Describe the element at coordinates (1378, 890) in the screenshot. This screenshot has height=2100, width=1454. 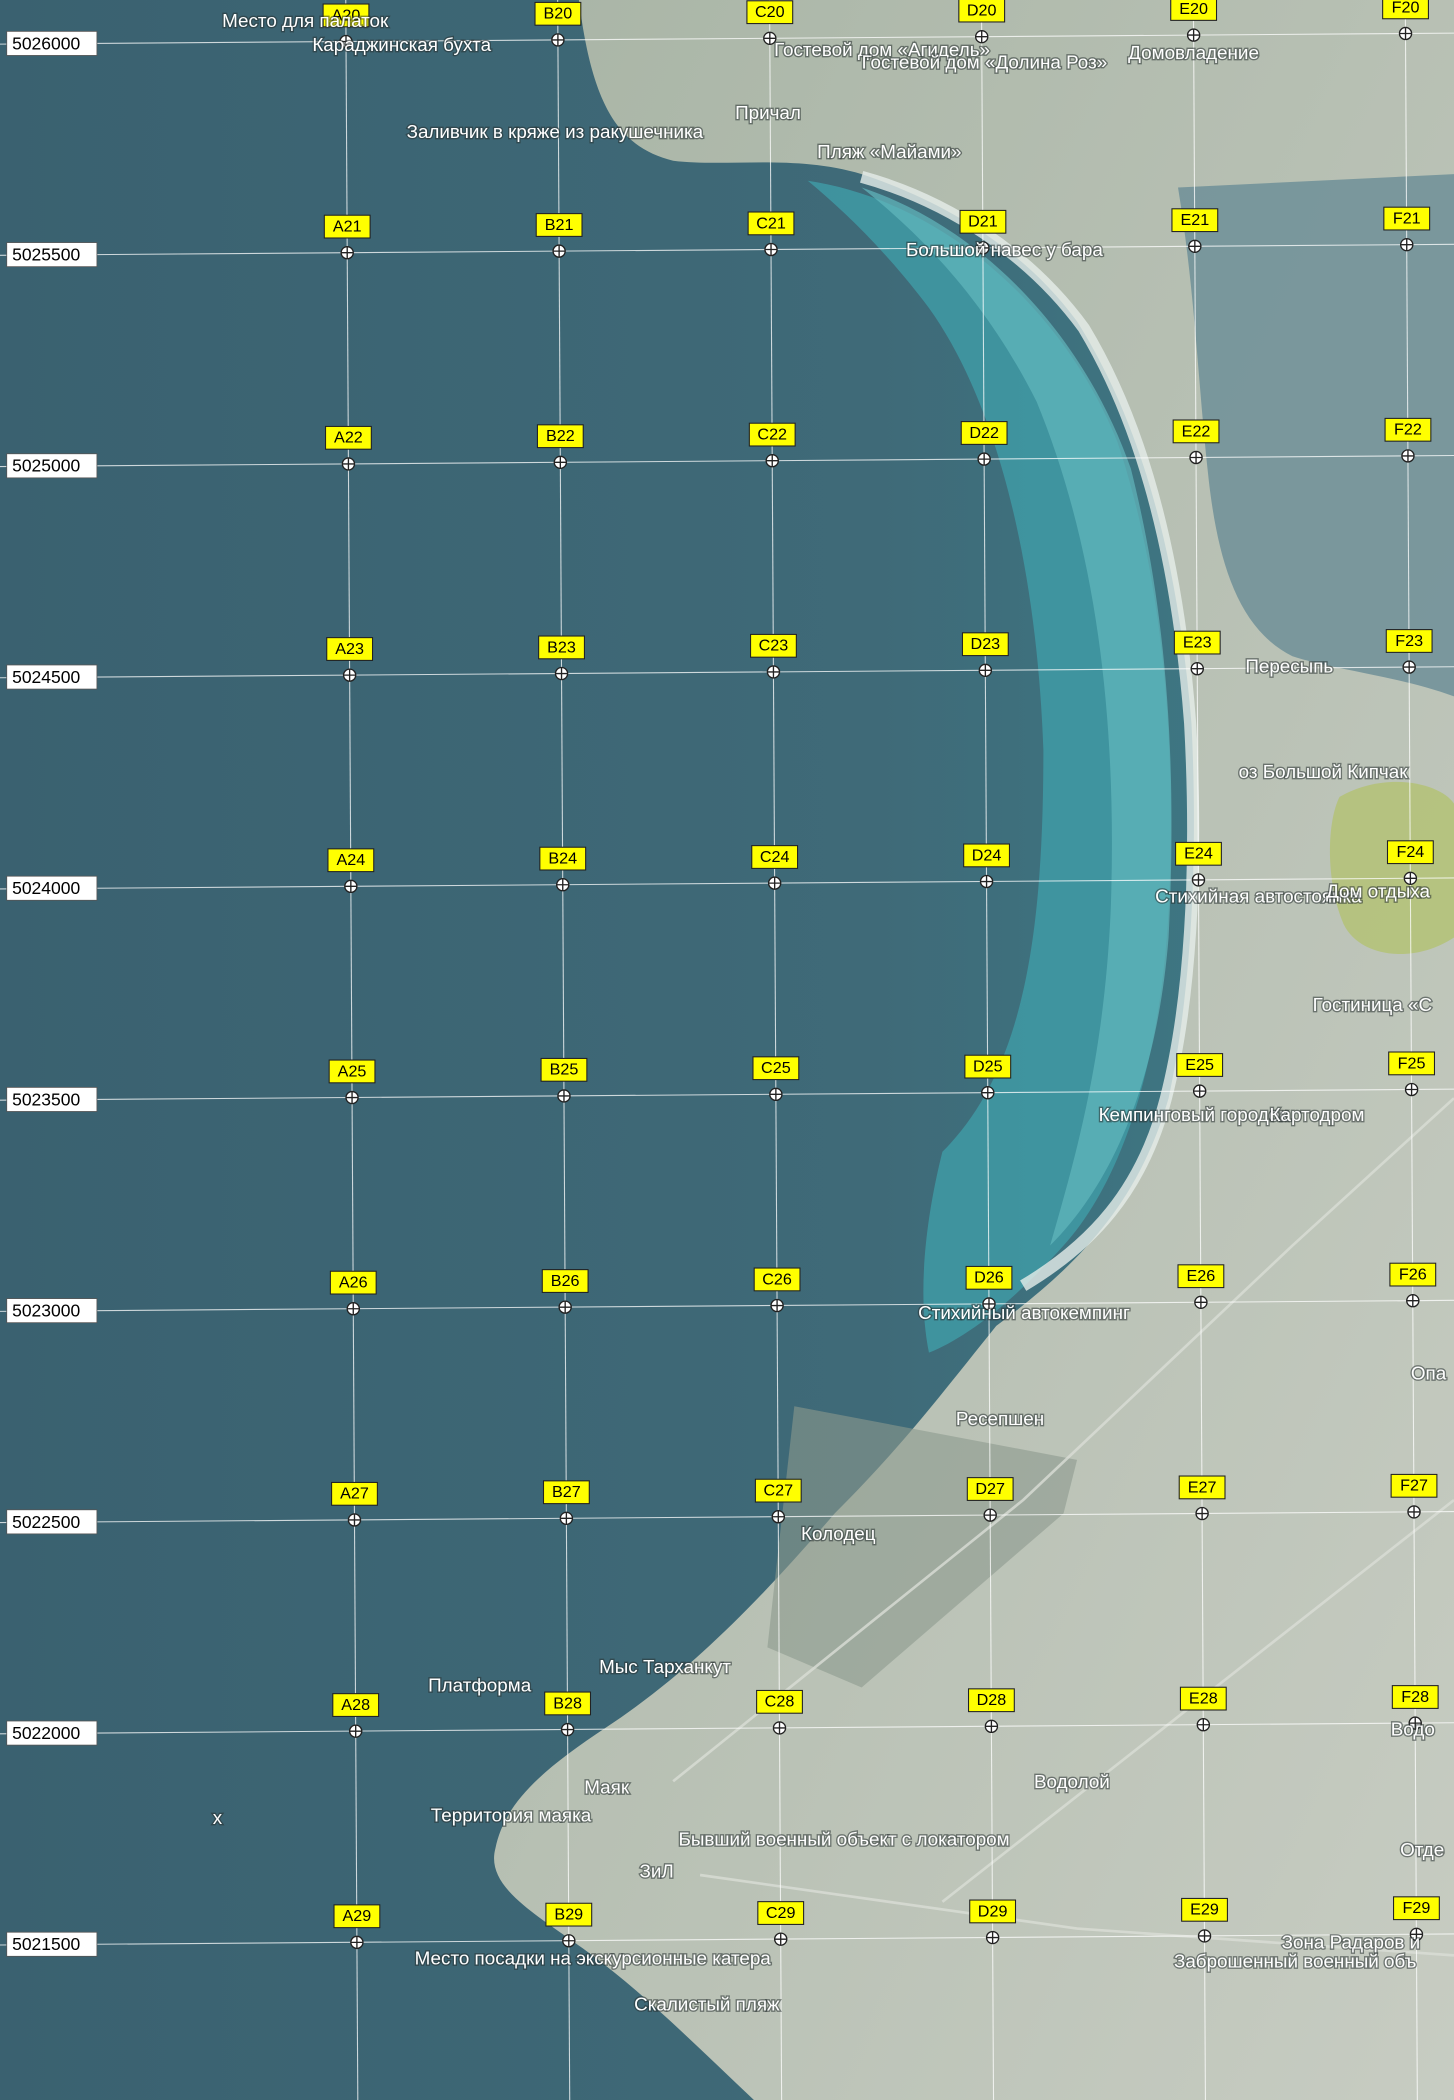
I see `place-name: Дом отдыха` at that location.